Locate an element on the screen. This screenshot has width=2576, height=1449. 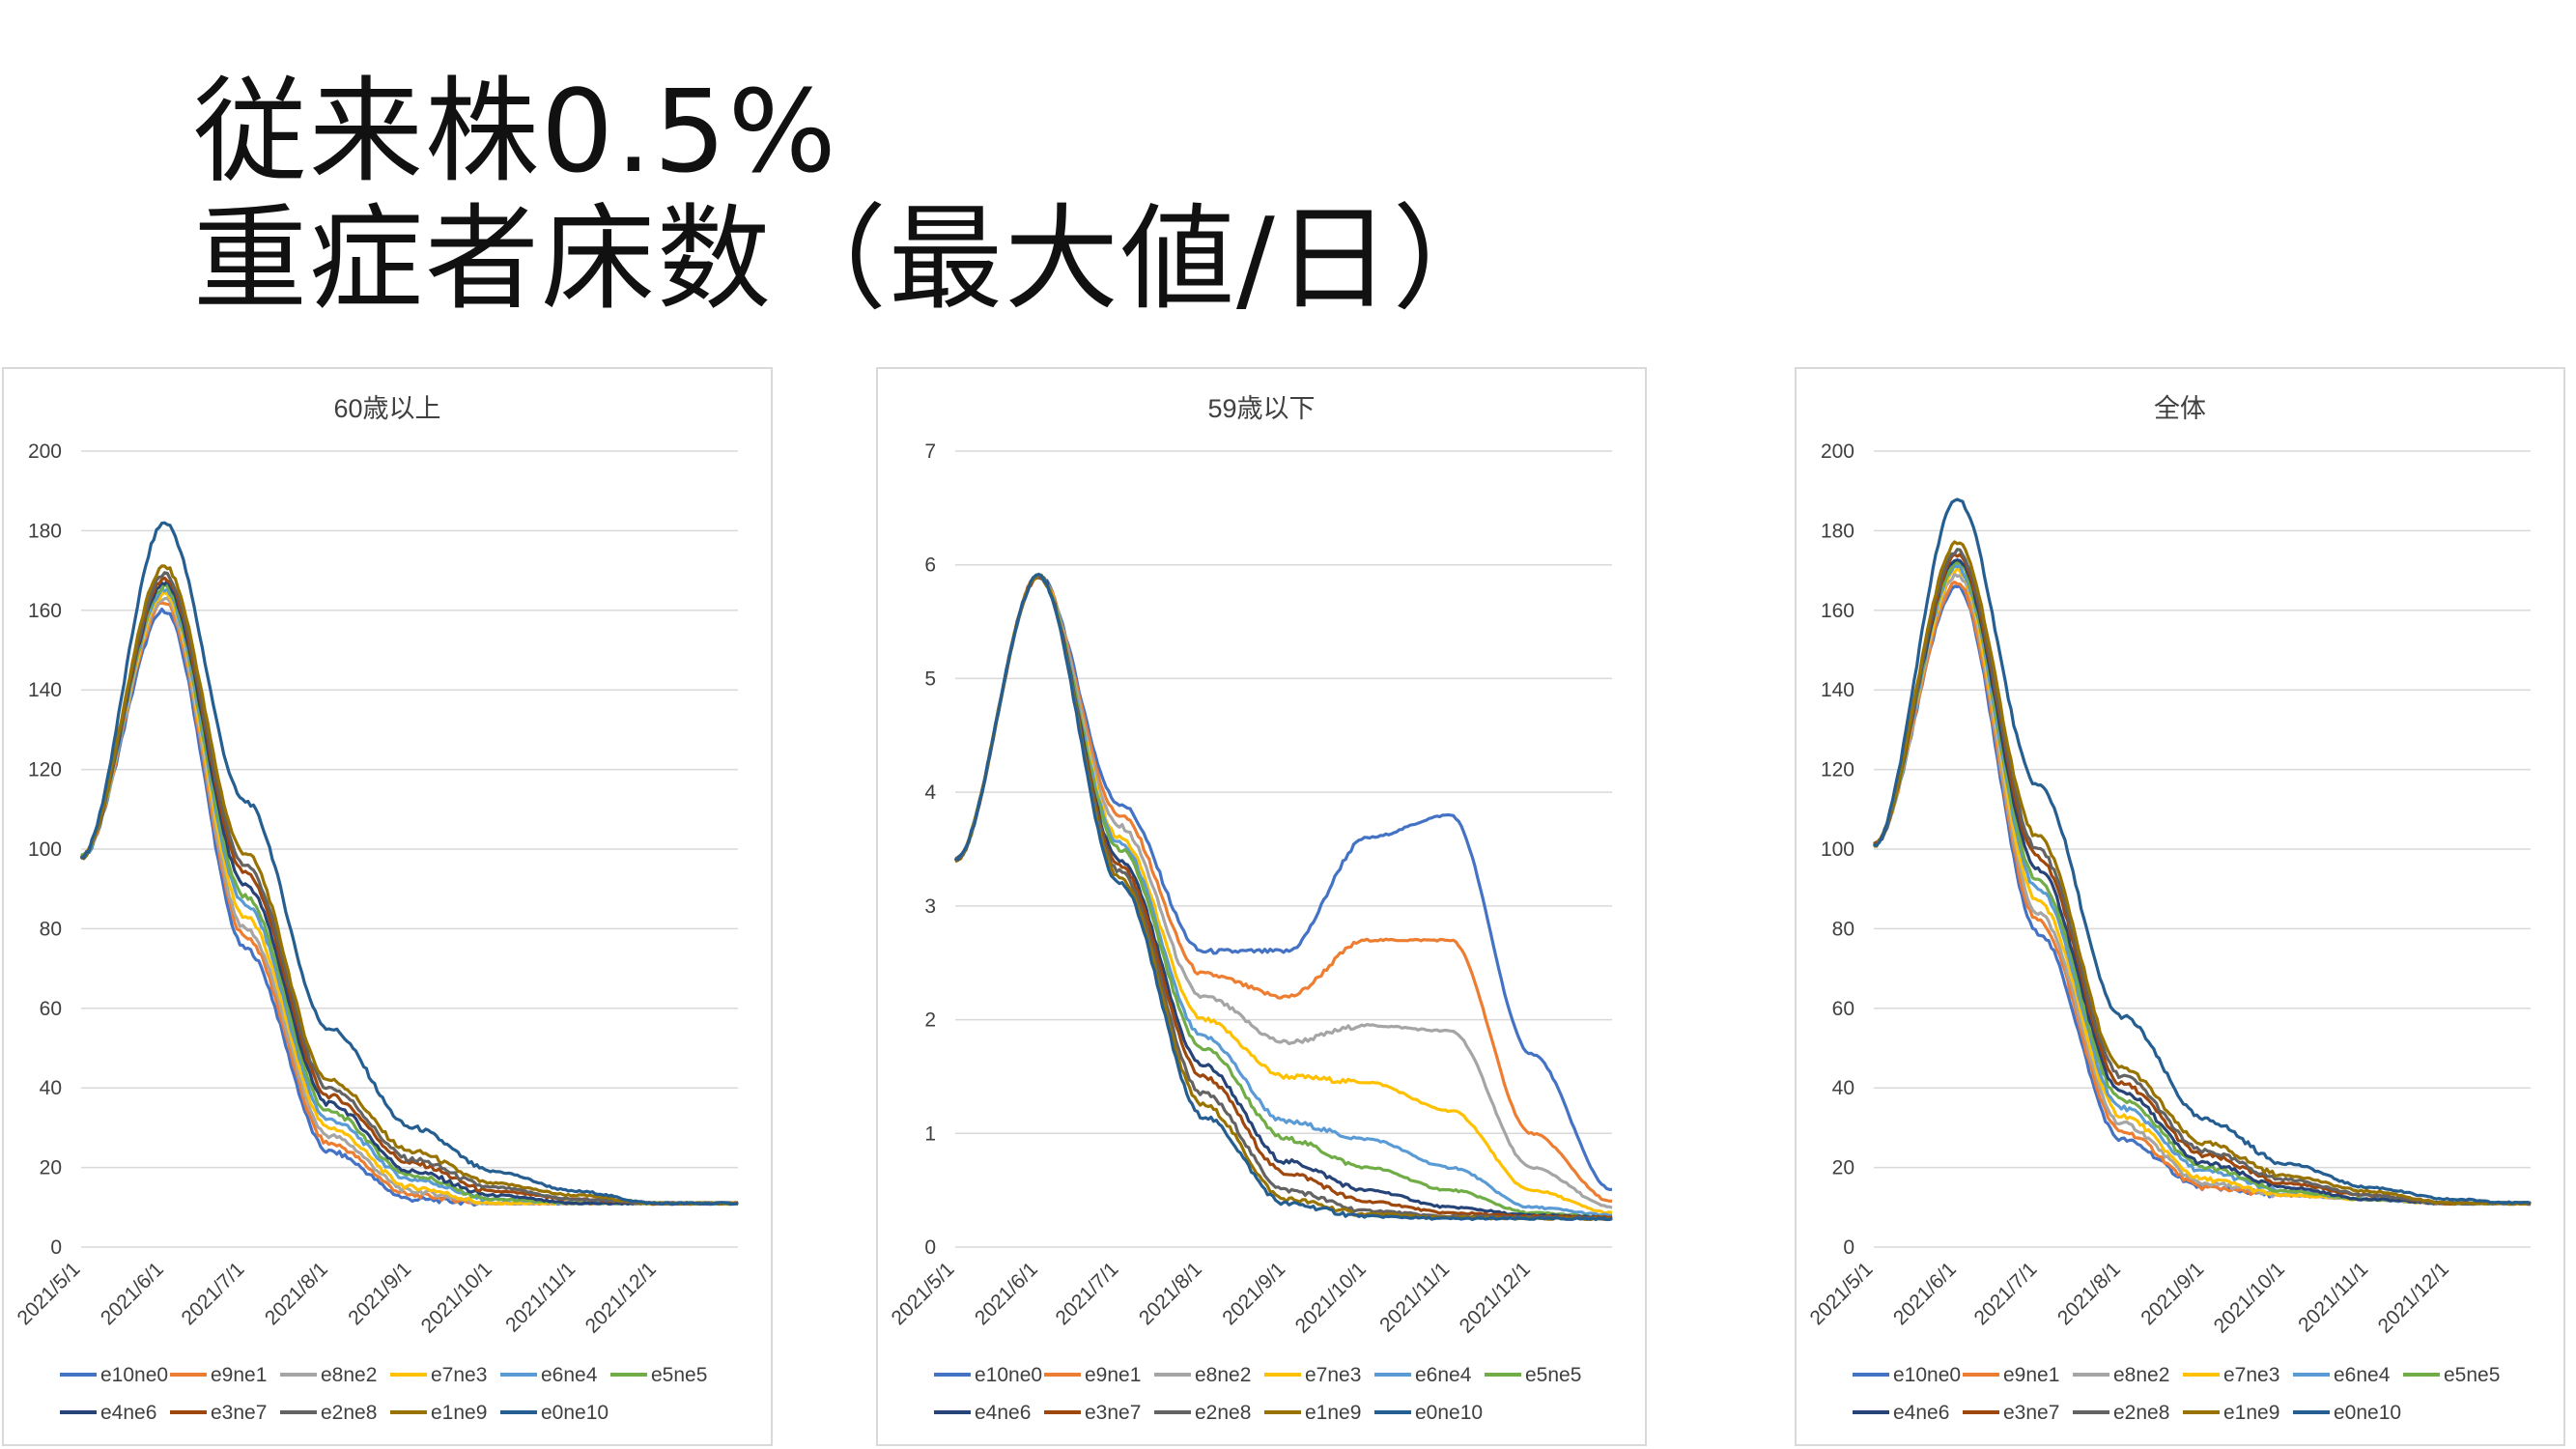
y-tick-label: 7 is located at coordinates (930, 451).